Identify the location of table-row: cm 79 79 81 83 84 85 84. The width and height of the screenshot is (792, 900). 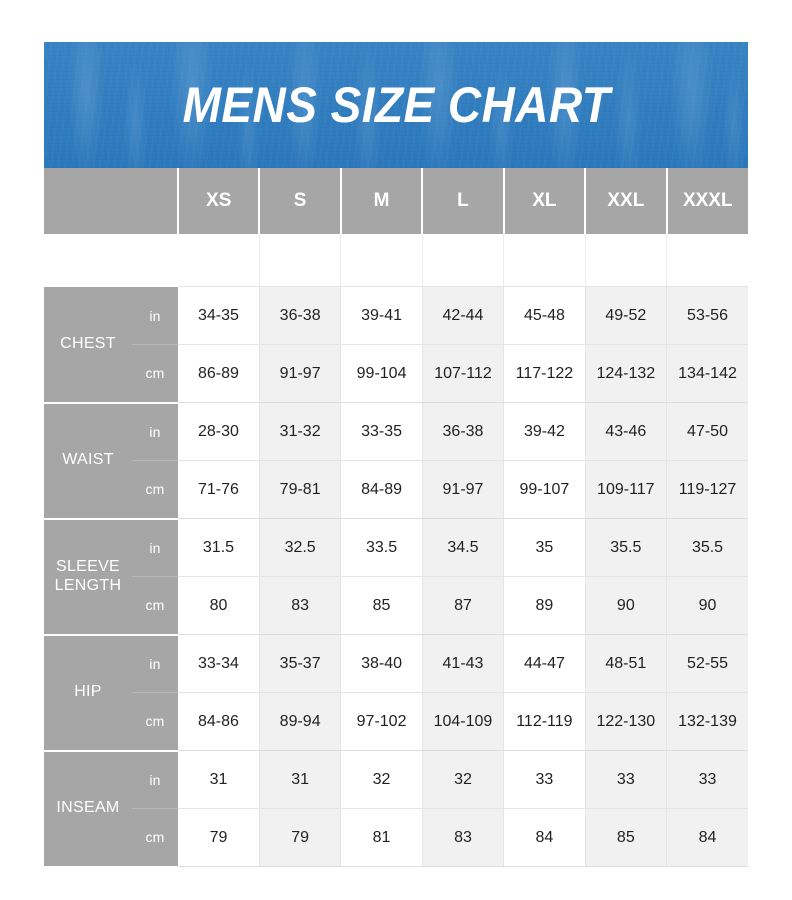
(396, 838).